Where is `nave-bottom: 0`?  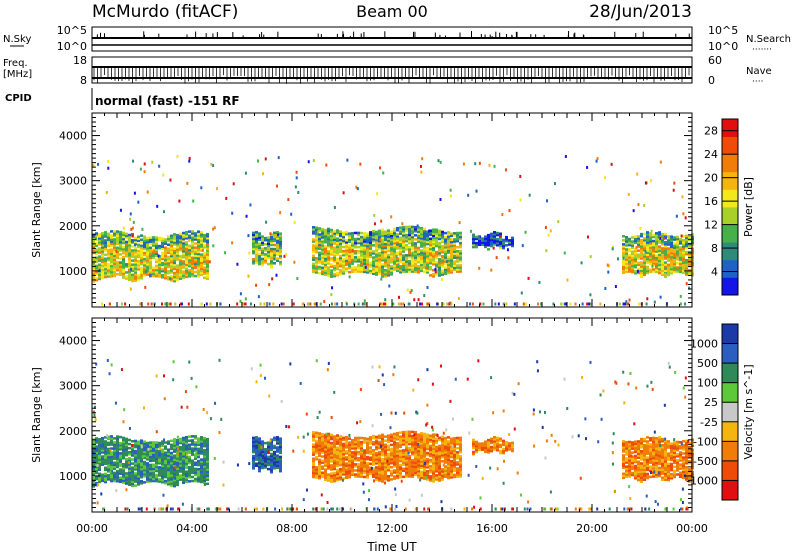
nave-bottom: 0 is located at coordinates (711, 80).